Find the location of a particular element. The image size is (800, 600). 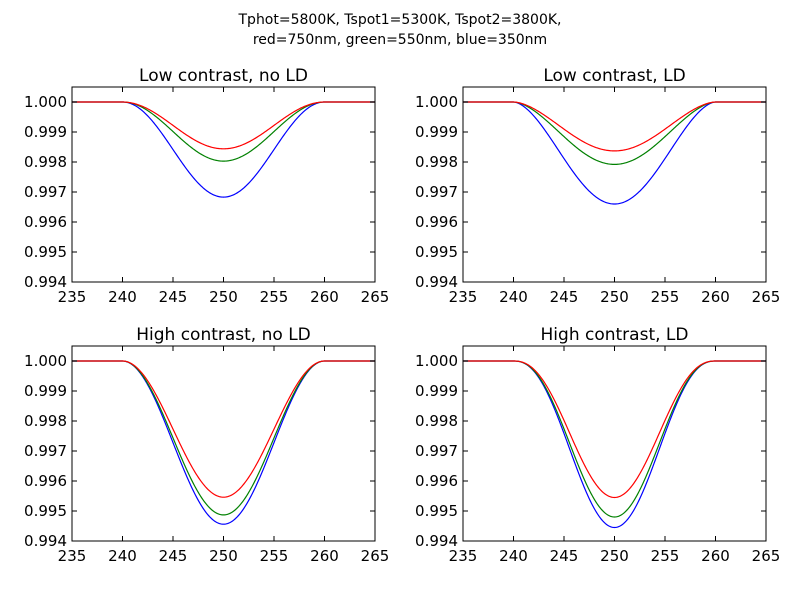

panel-title: High contrast, LD is located at coordinates (615, 335).